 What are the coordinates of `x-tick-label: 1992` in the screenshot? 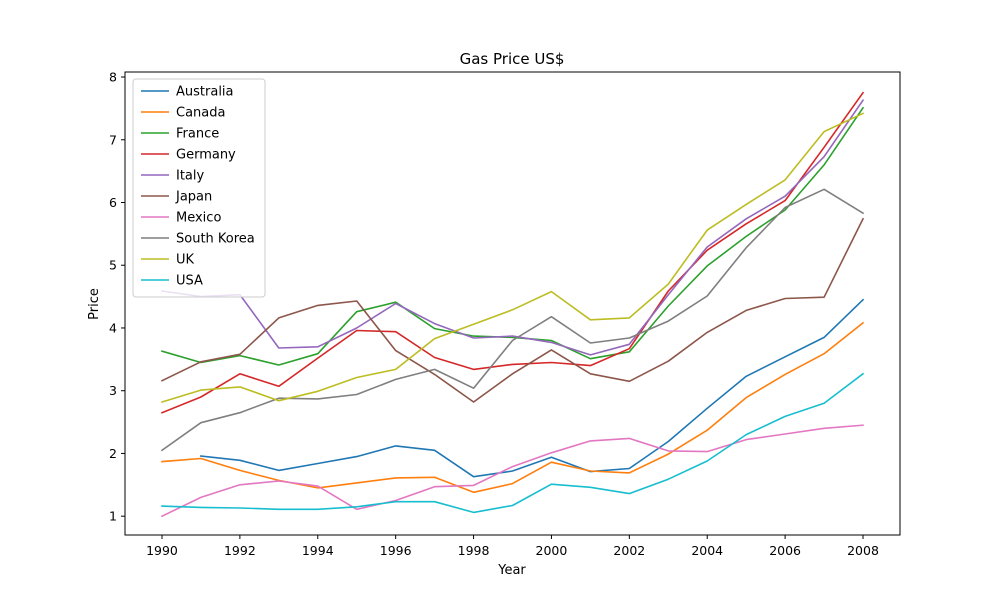 It's located at (240, 550).